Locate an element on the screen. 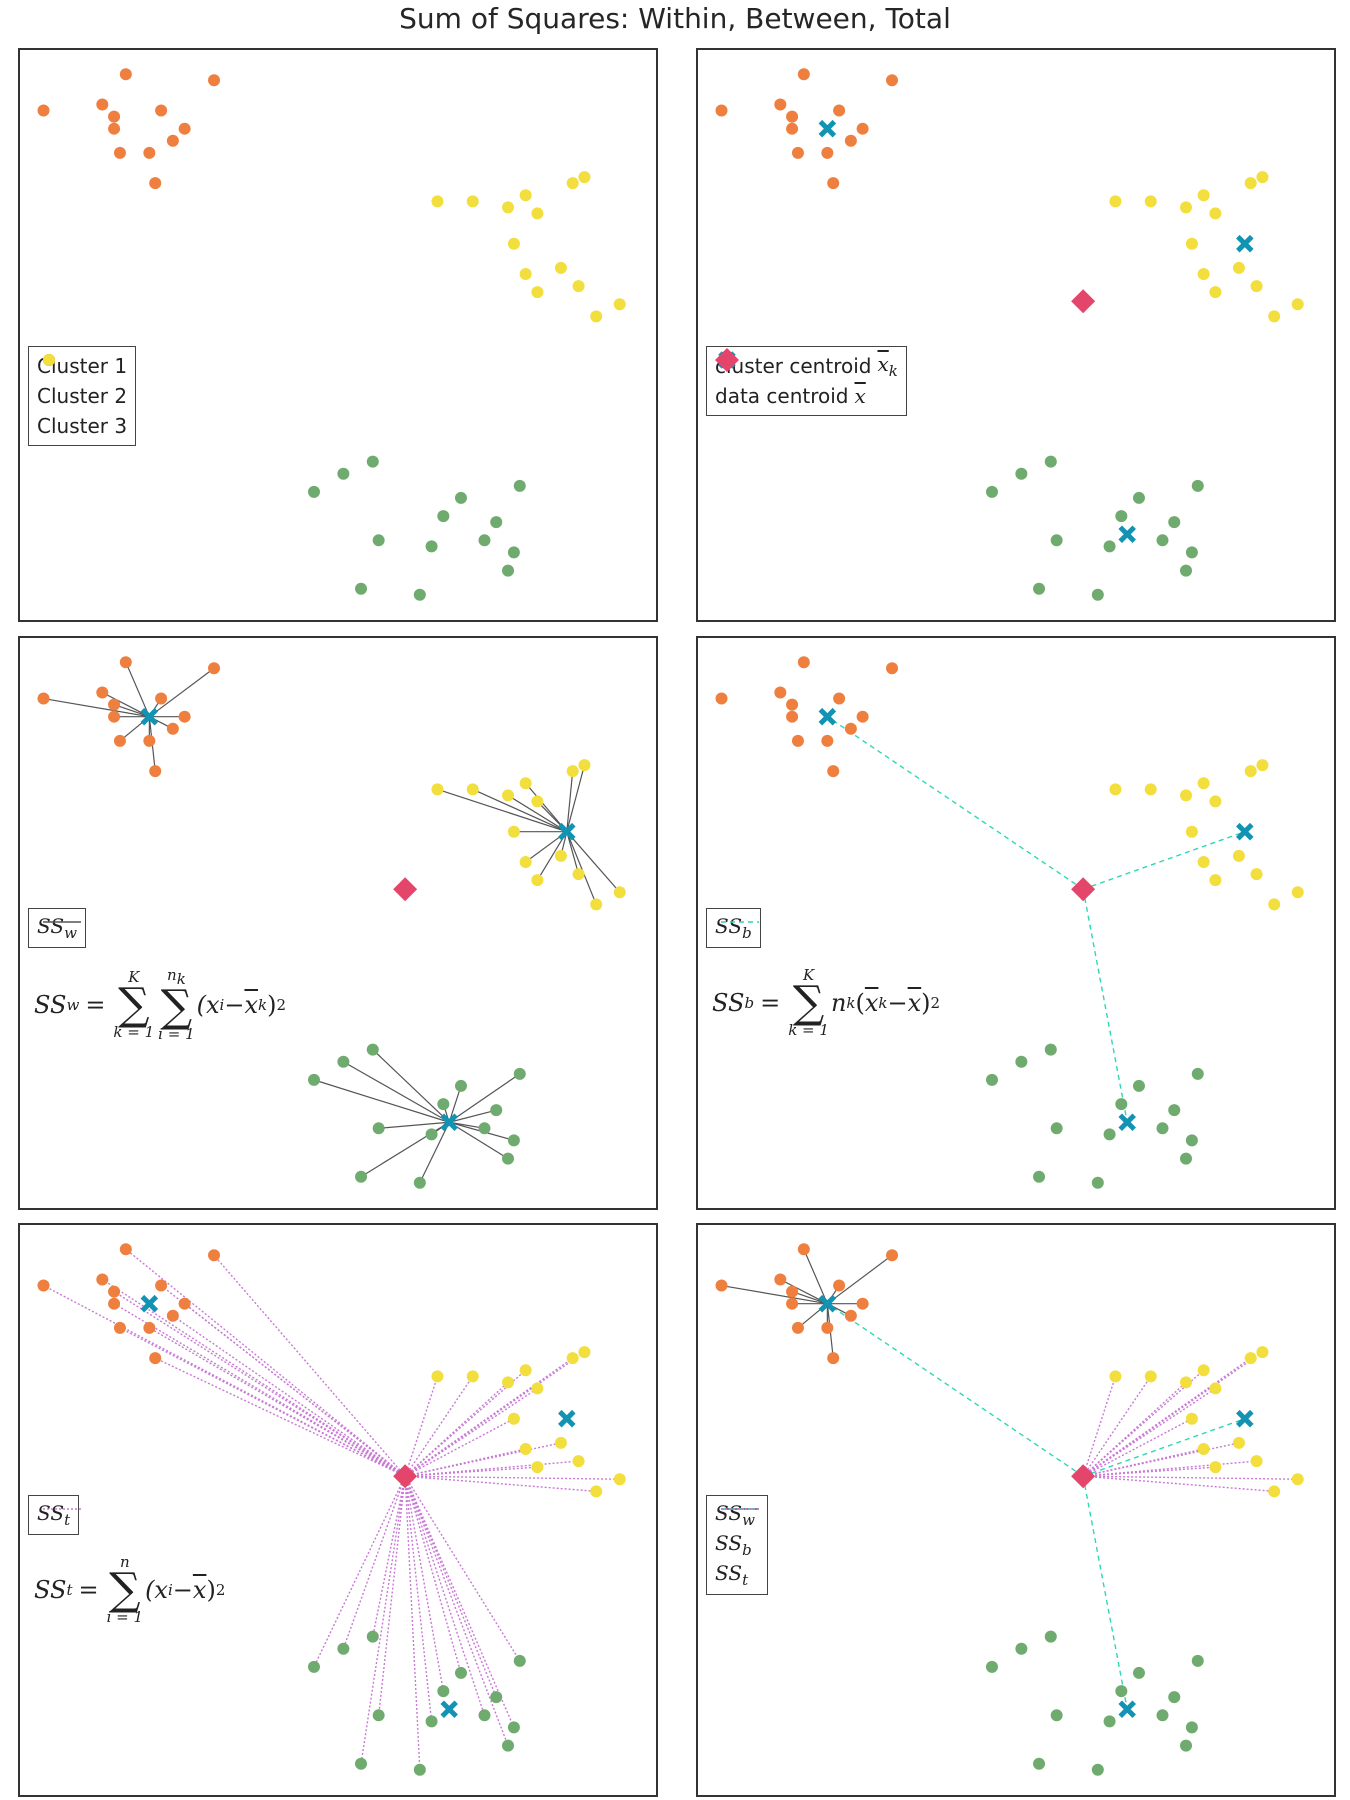 Image resolution: width=1350 pixels, height=1800 pixels. legend: SSt is located at coordinates (54, 1515).